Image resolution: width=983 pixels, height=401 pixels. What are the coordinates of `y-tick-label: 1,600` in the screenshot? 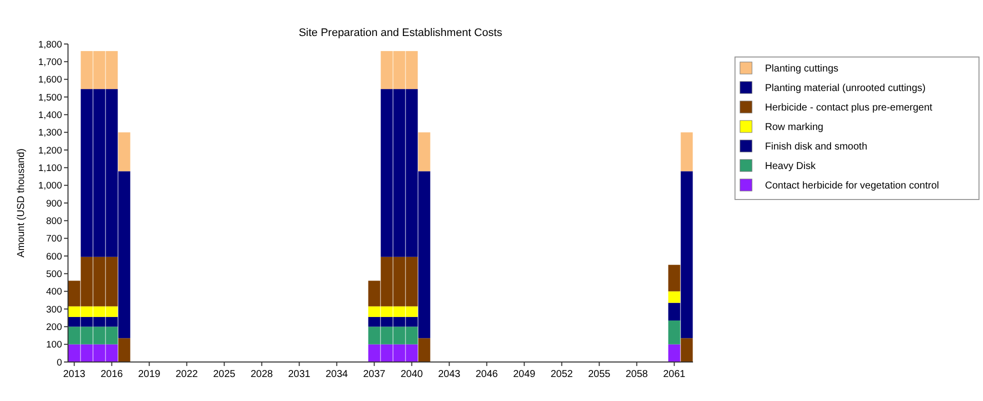 It's located at (50, 80).